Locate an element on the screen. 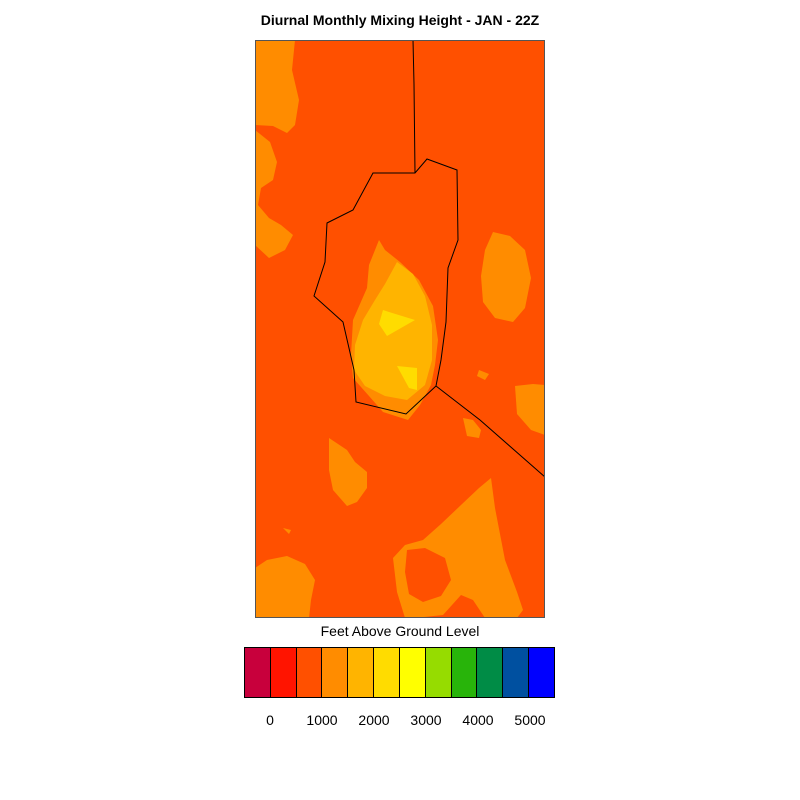  boundary-north is located at coordinates (414, 107).